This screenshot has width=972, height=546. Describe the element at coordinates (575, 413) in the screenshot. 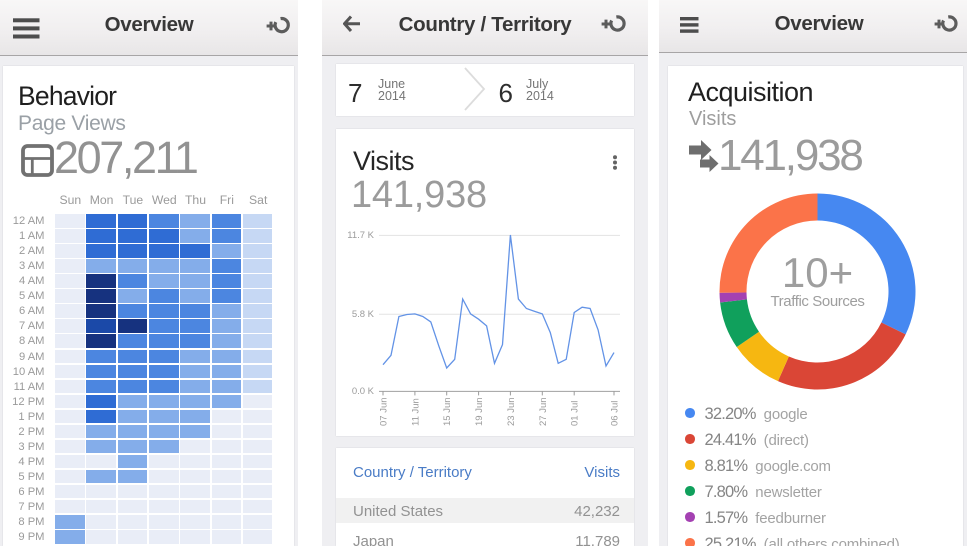

I see `svg-text: 01 Jul` at that location.